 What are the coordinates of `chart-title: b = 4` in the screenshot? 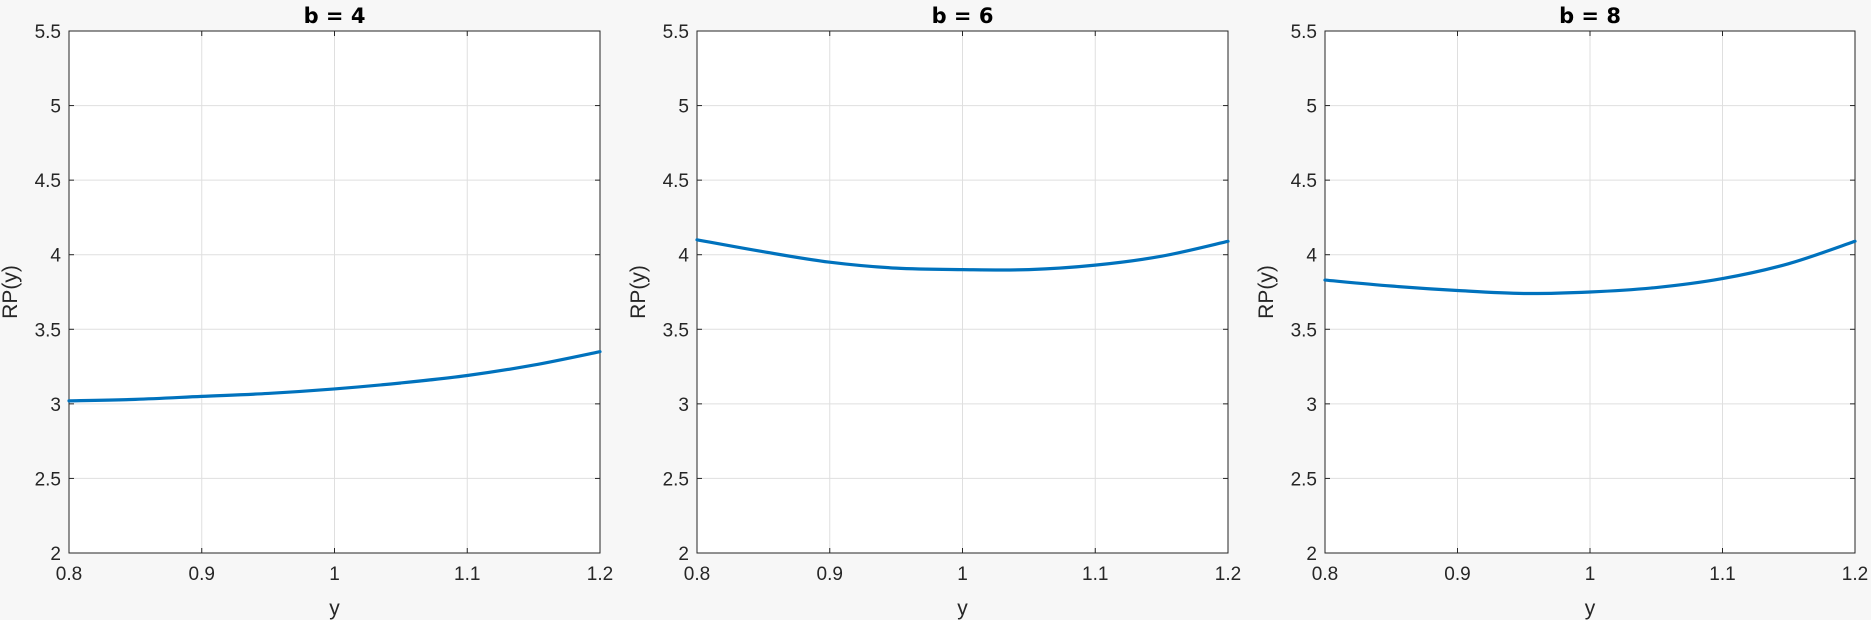 It's located at (335, 16).